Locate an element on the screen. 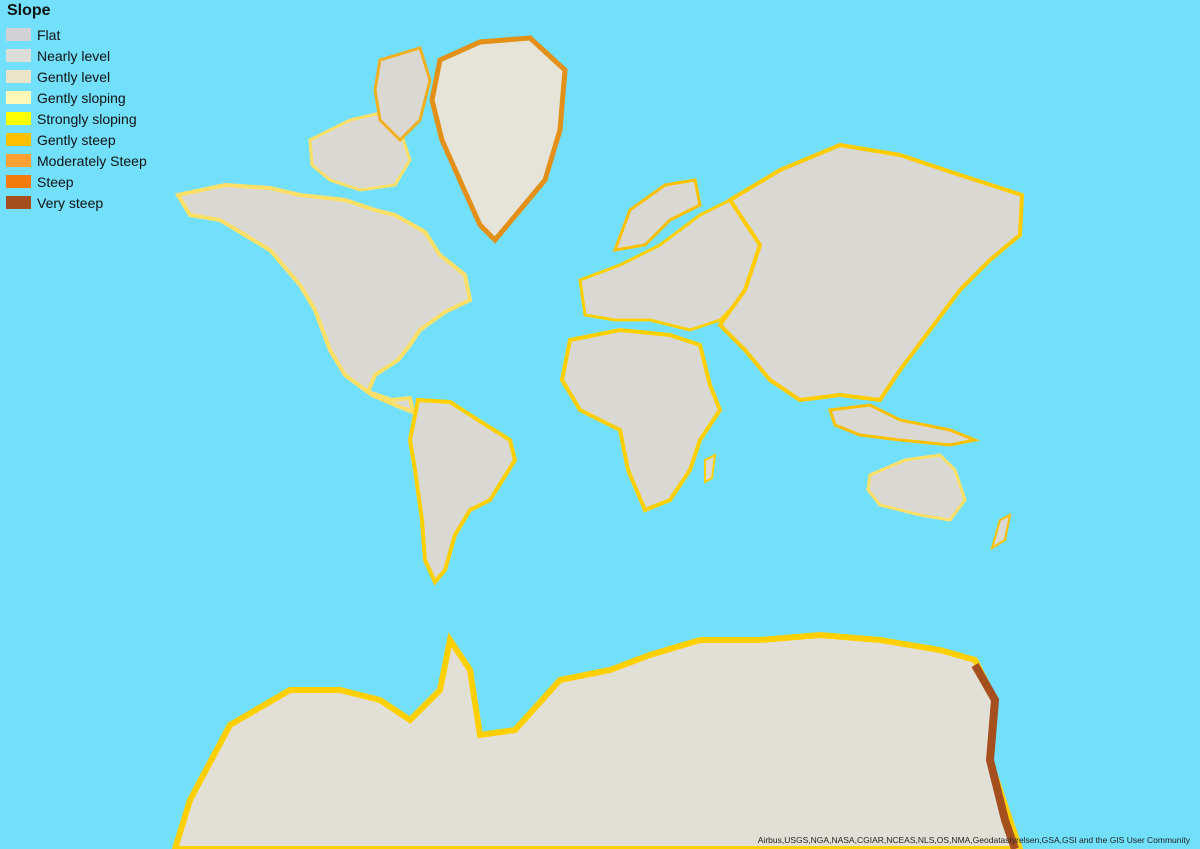 Image resolution: width=1200 pixels, height=849 pixels. south-america is located at coordinates (462, 491).